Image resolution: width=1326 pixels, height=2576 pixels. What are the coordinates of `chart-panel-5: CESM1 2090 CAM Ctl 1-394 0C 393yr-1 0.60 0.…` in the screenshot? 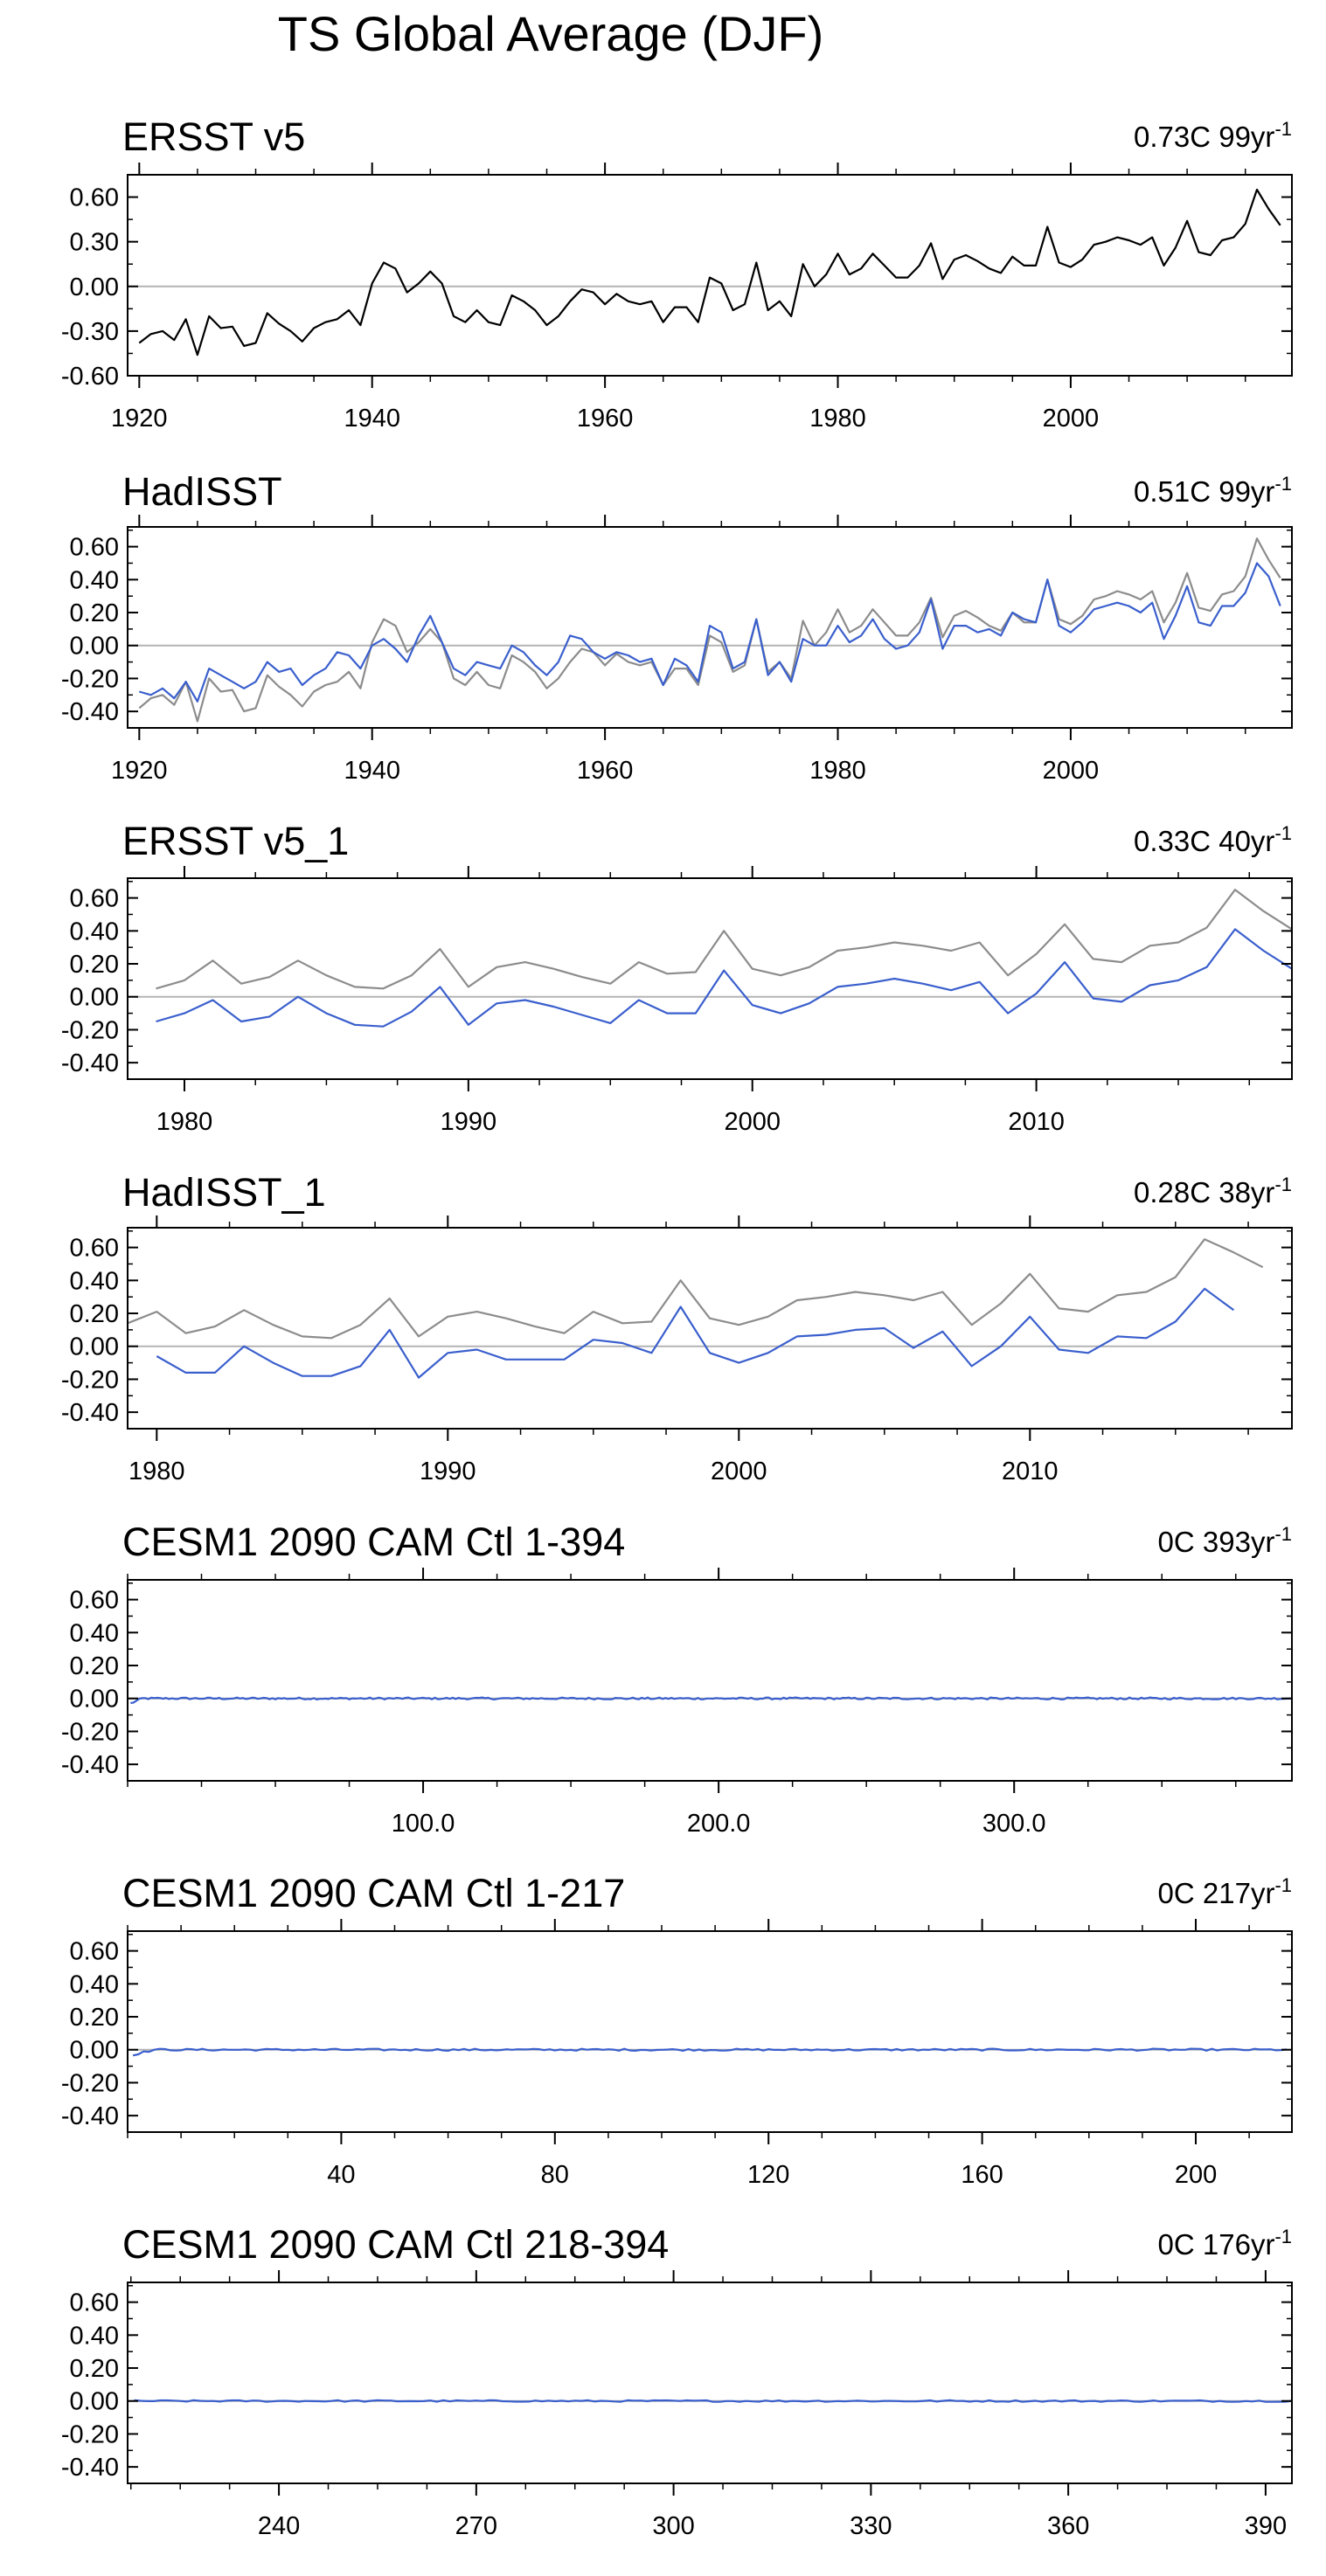 It's located at (677, 1679).